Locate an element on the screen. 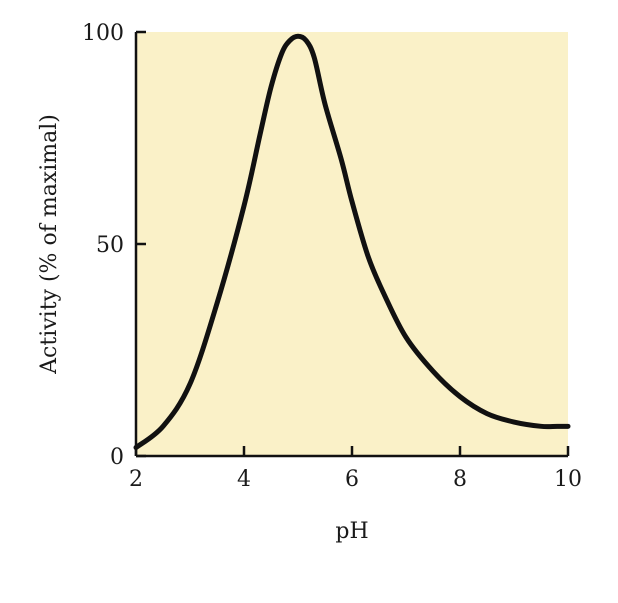  x-tick-label-4: 4 is located at coordinates (244, 479).